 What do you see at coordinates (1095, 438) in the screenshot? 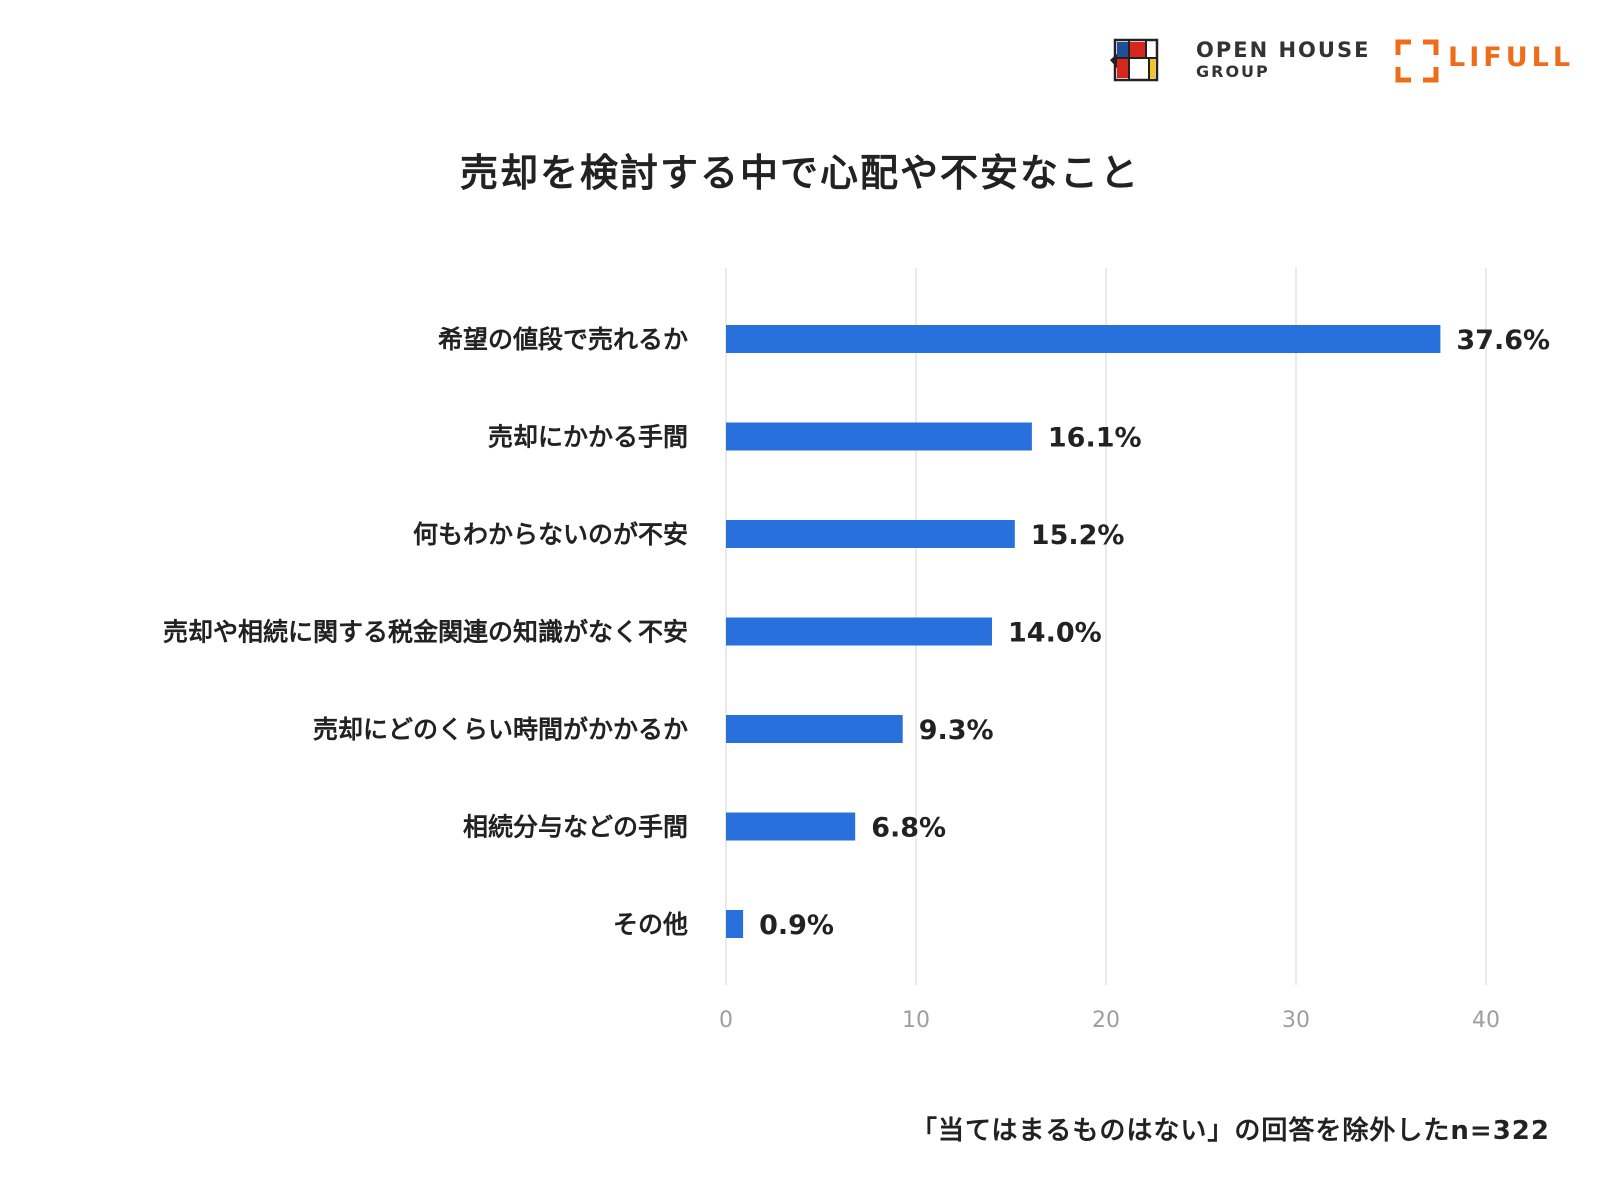
I see `value-label: 16.1%` at bounding box center [1095, 438].